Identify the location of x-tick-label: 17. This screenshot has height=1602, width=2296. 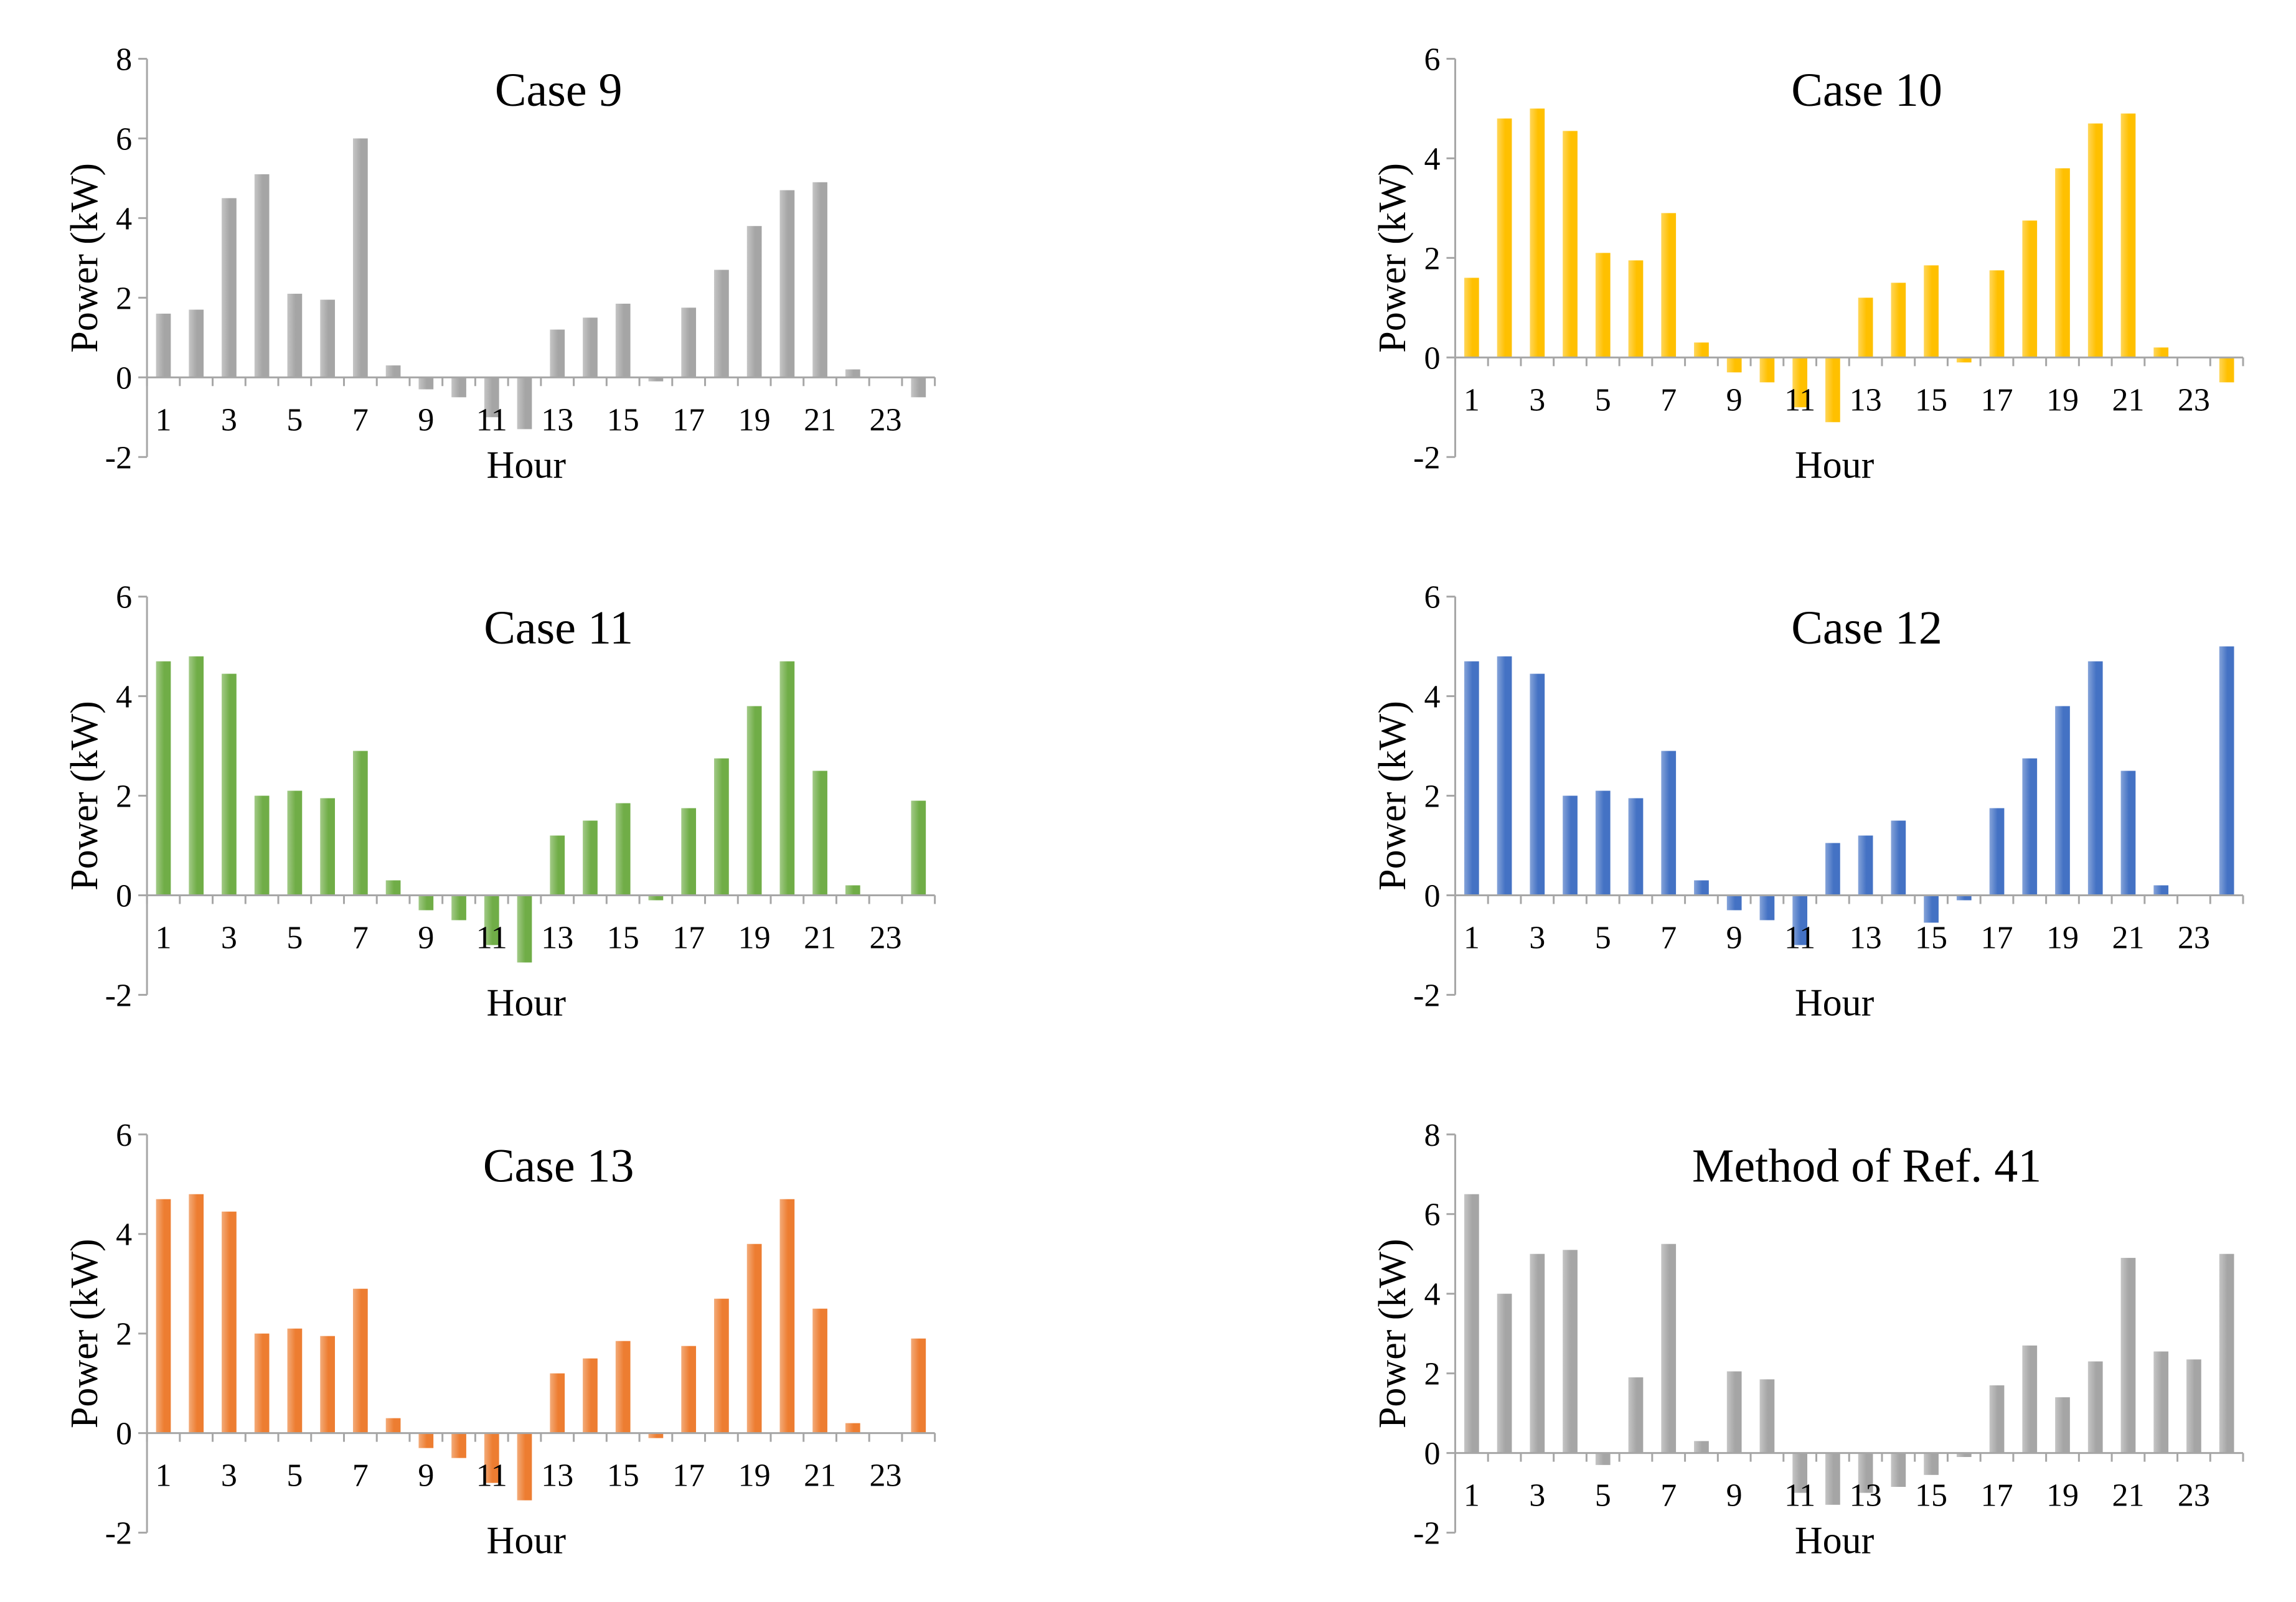
(1997, 400).